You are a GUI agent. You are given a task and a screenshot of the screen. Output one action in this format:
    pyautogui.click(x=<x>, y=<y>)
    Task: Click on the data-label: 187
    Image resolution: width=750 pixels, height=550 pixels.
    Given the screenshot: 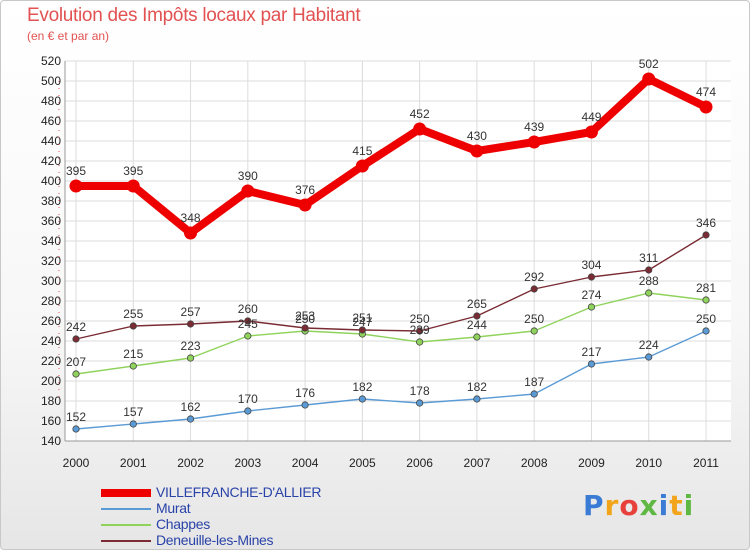 What is the action you would take?
    pyautogui.click(x=534, y=382)
    